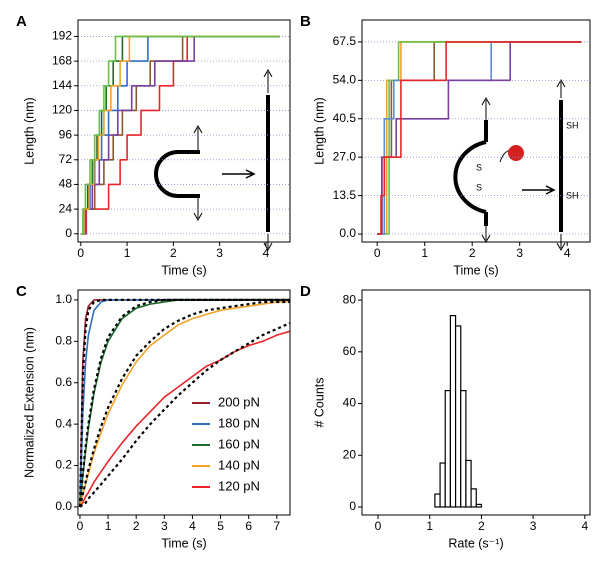 This screenshot has height=573, width=604. Describe the element at coordinates (350, 403) in the screenshot. I see `y-tick-label: 40` at that location.